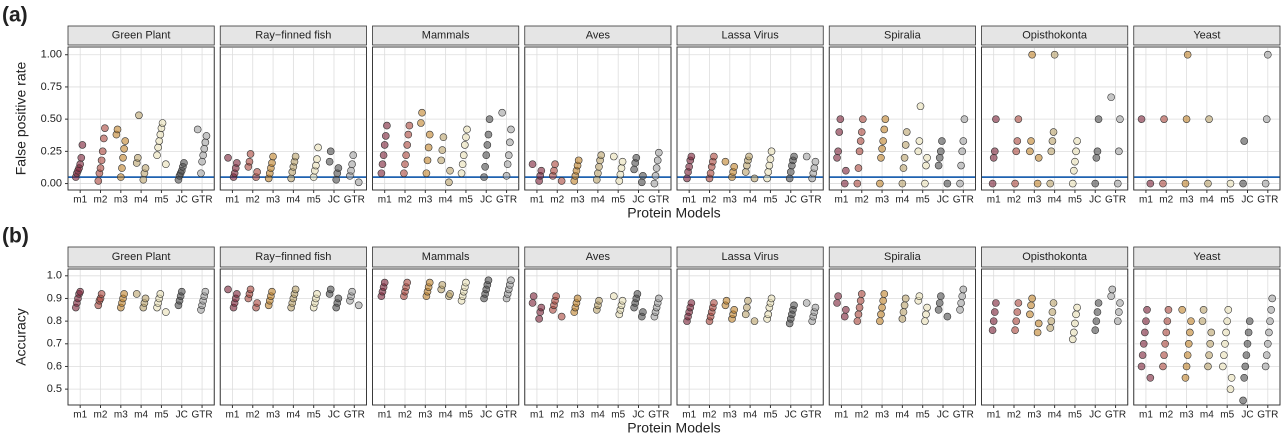 Image resolution: width=1285 pixels, height=446 pixels. I want to click on strip-background, so click(902, 35).